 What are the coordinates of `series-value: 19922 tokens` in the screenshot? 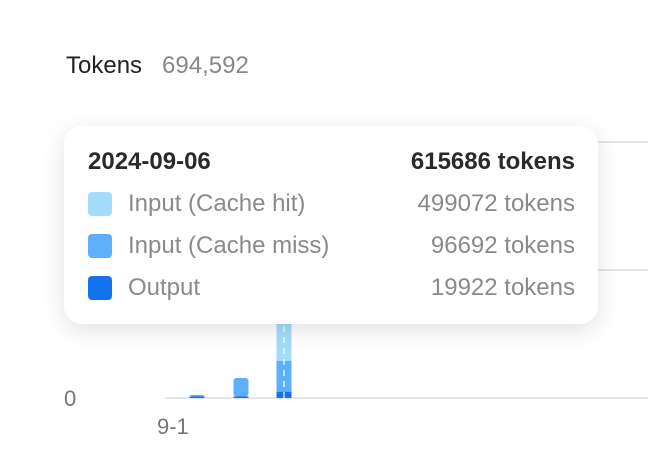 It's located at (502, 287).